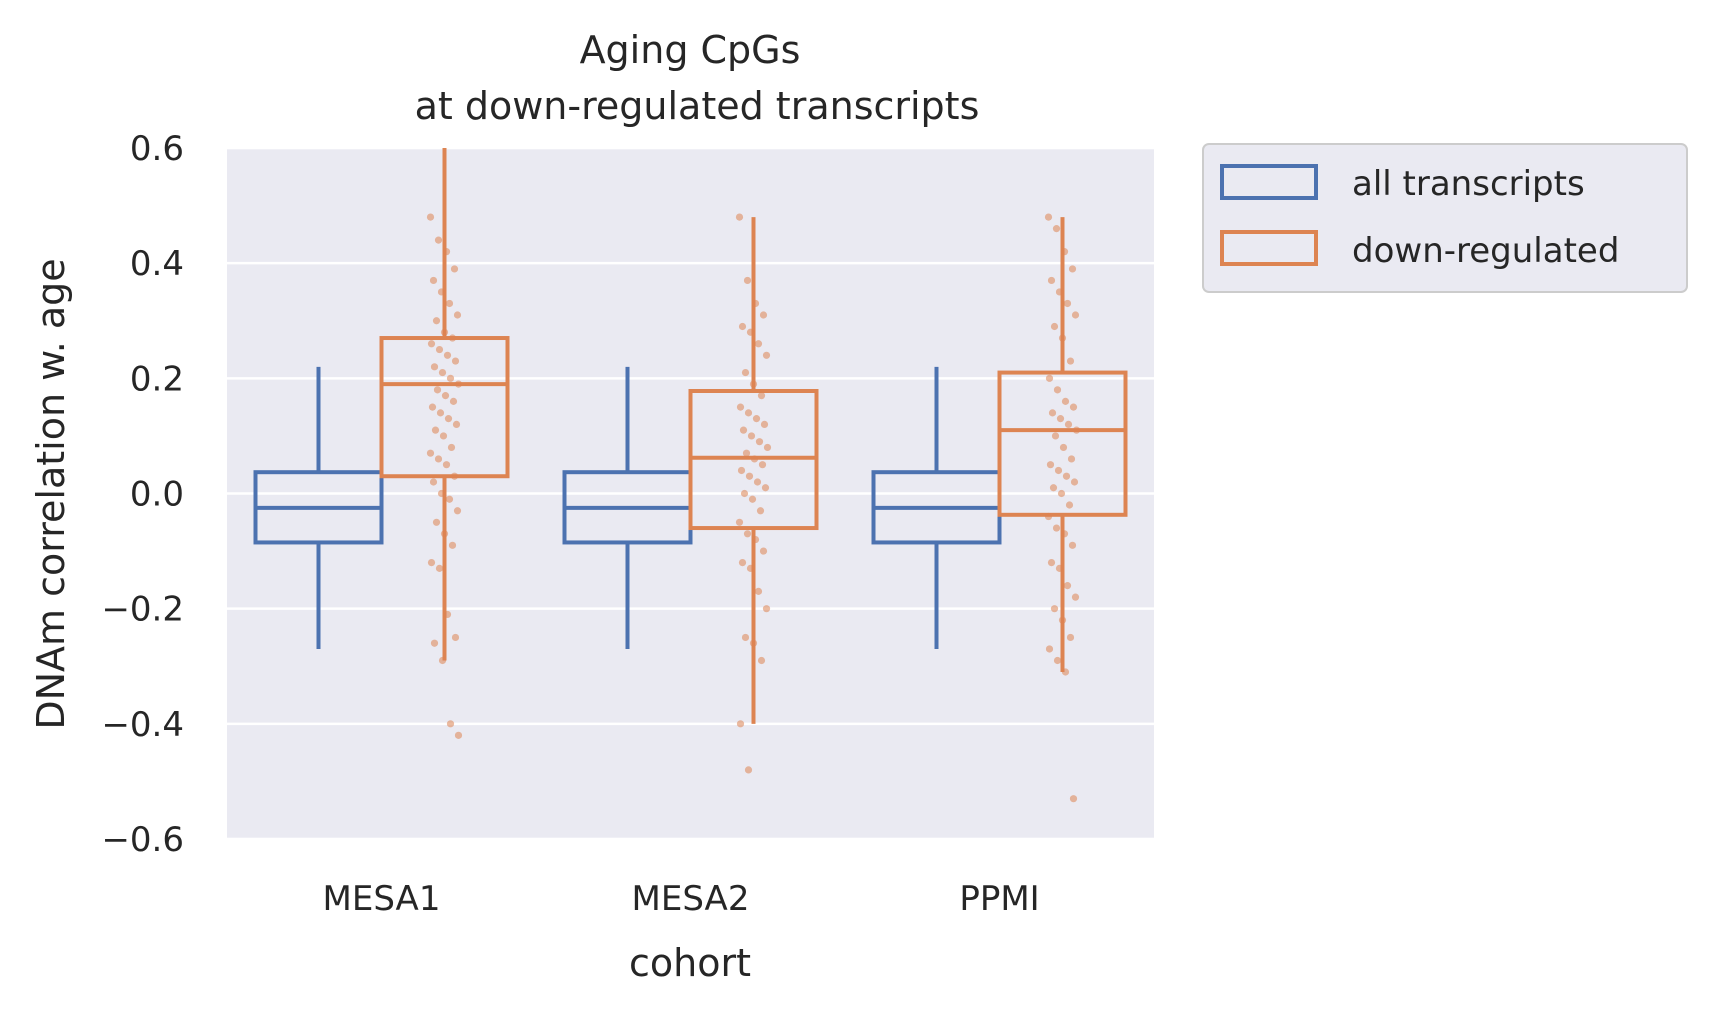 The width and height of the screenshot is (1711, 1013). What do you see at coordinates (999, 899) in the screenshot?
I see `x-tick-label: PPMI` at bounding box center [999, 899].